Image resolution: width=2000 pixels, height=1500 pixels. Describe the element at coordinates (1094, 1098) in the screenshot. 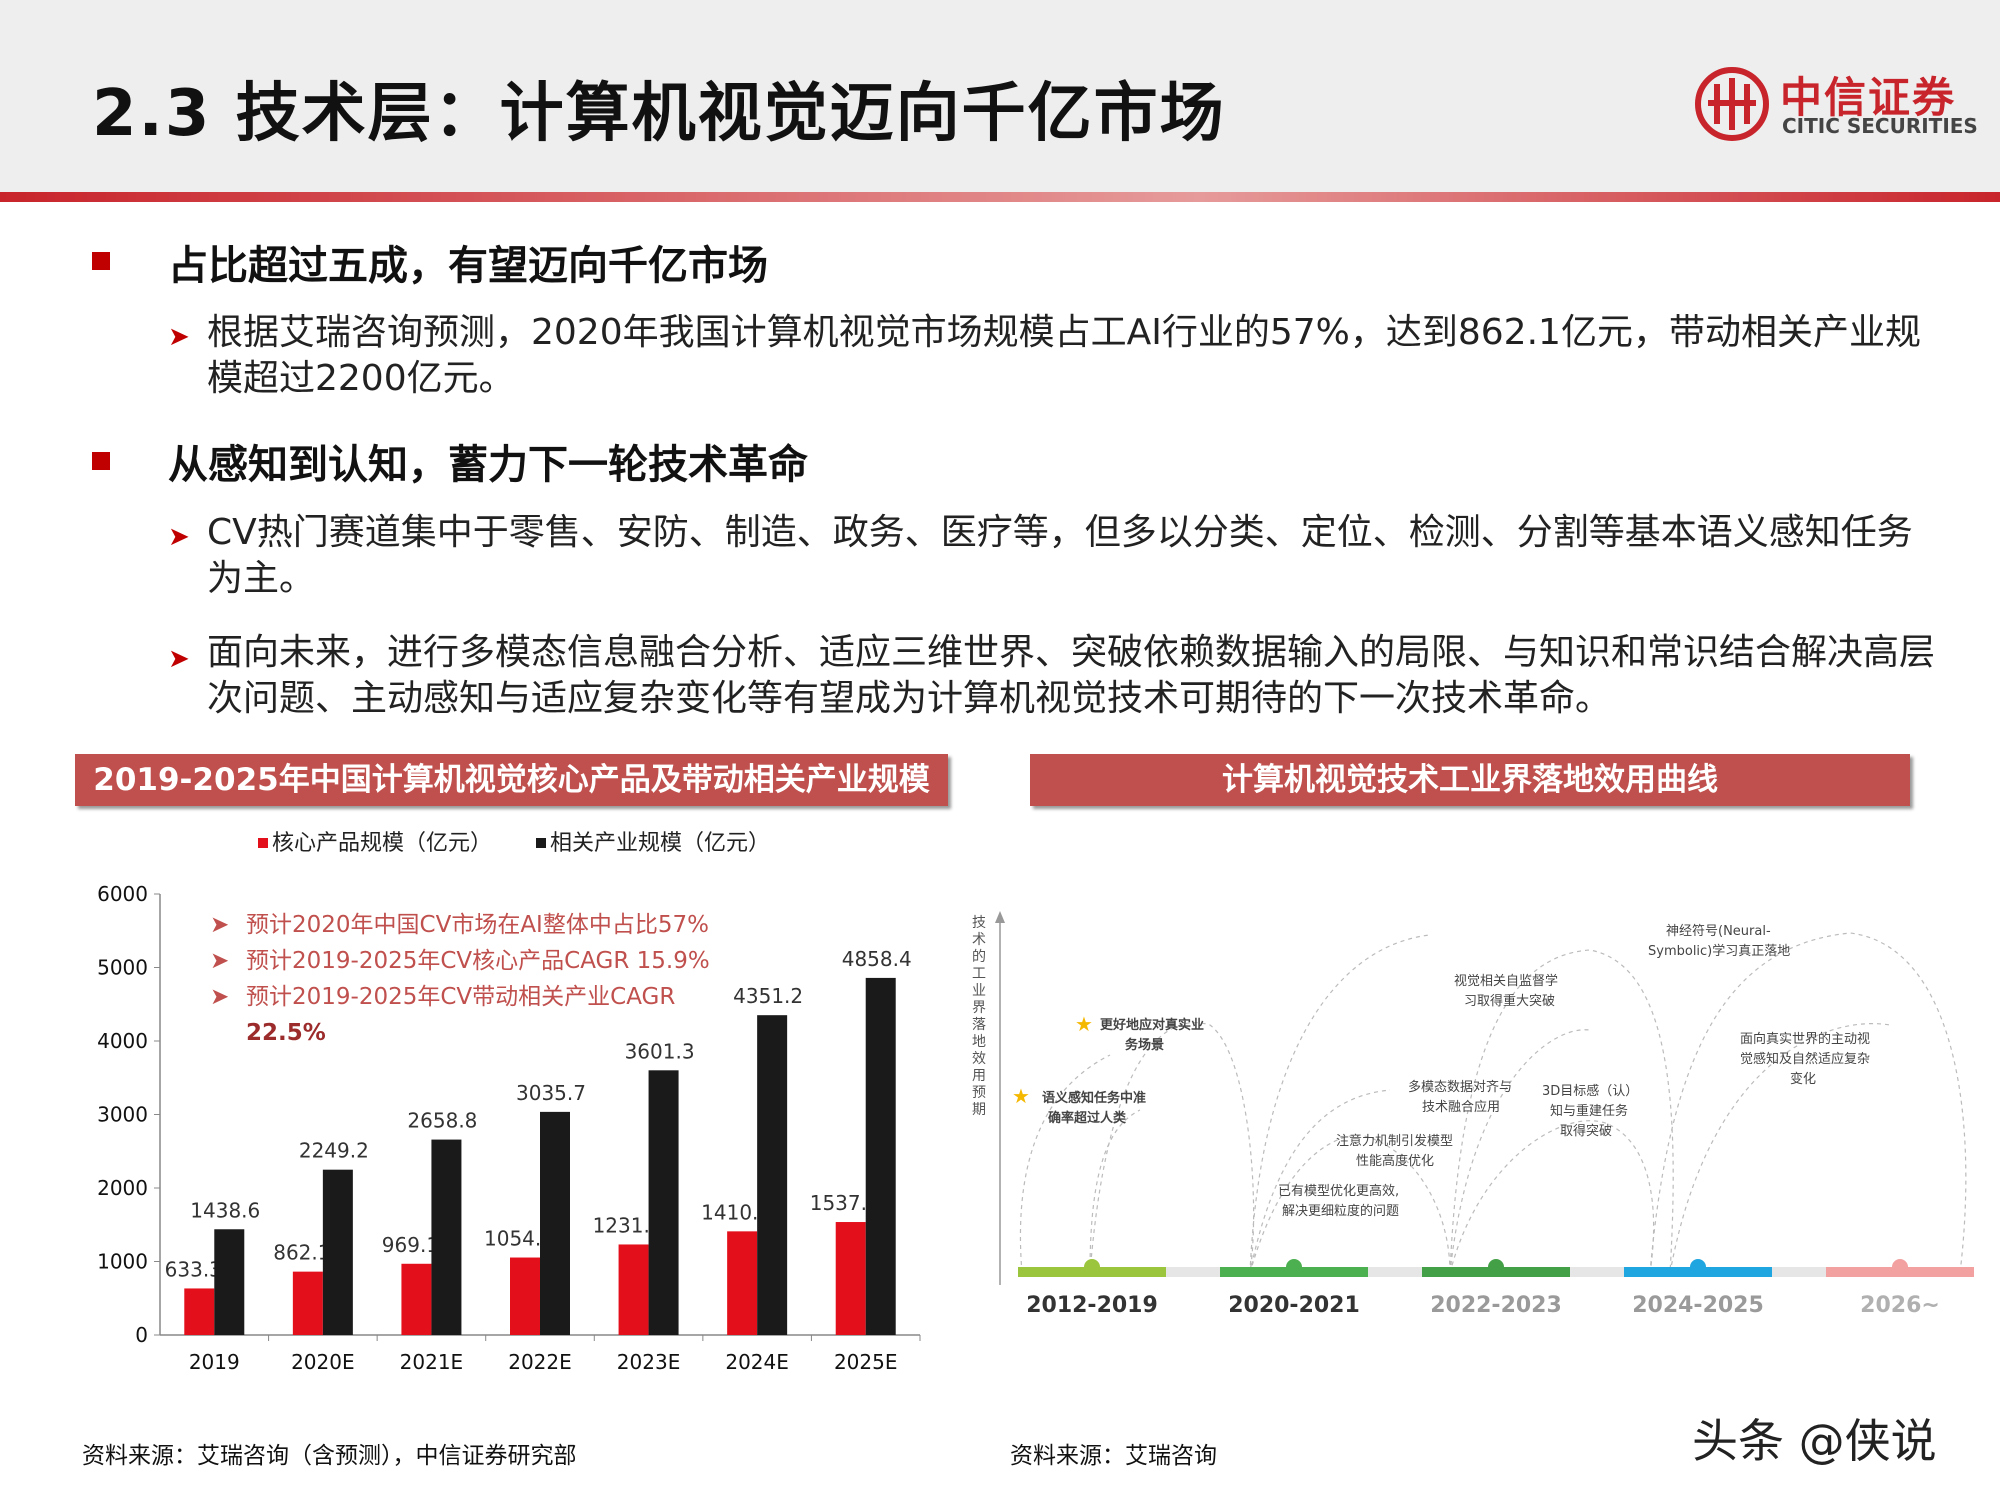

I see `annotation: 语义感知任务中准` at that location.